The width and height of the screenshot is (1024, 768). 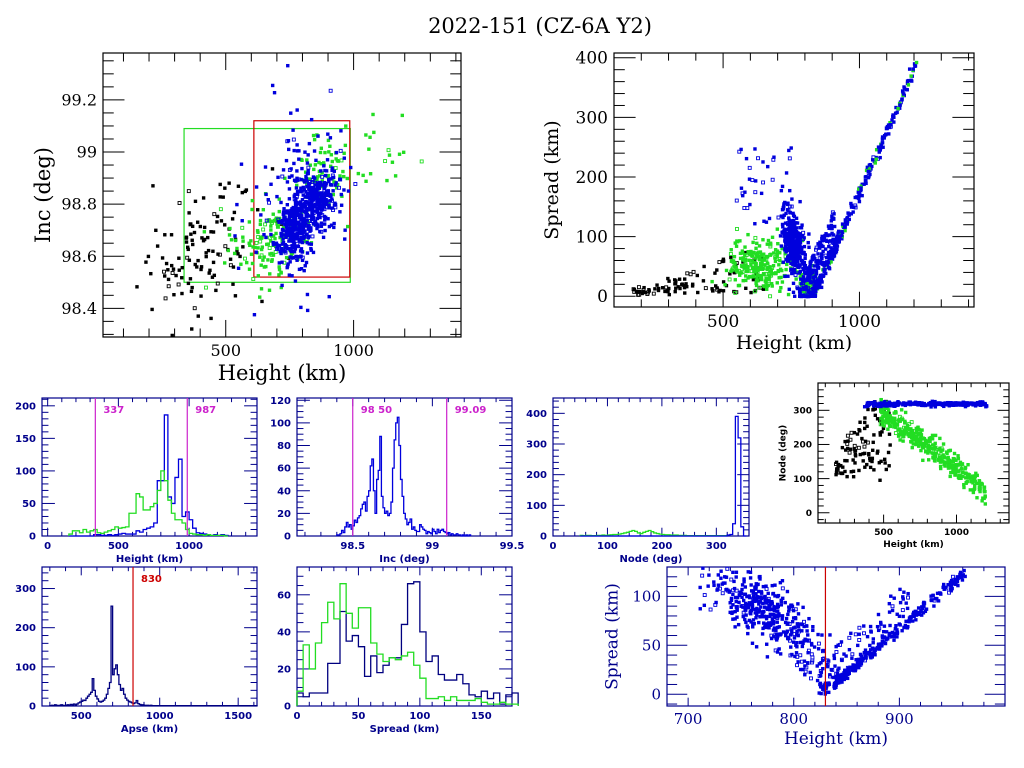 I want to click on y-tick-label: 0, so click(x=809, y=514).